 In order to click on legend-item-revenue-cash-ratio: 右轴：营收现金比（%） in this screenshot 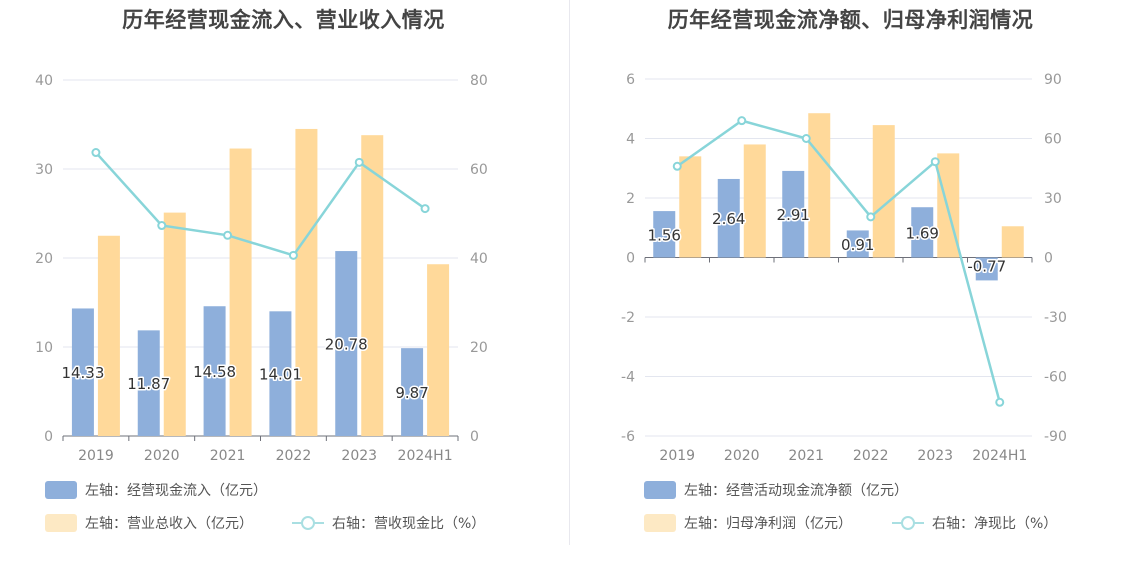, I will do `click(388, 523)`.